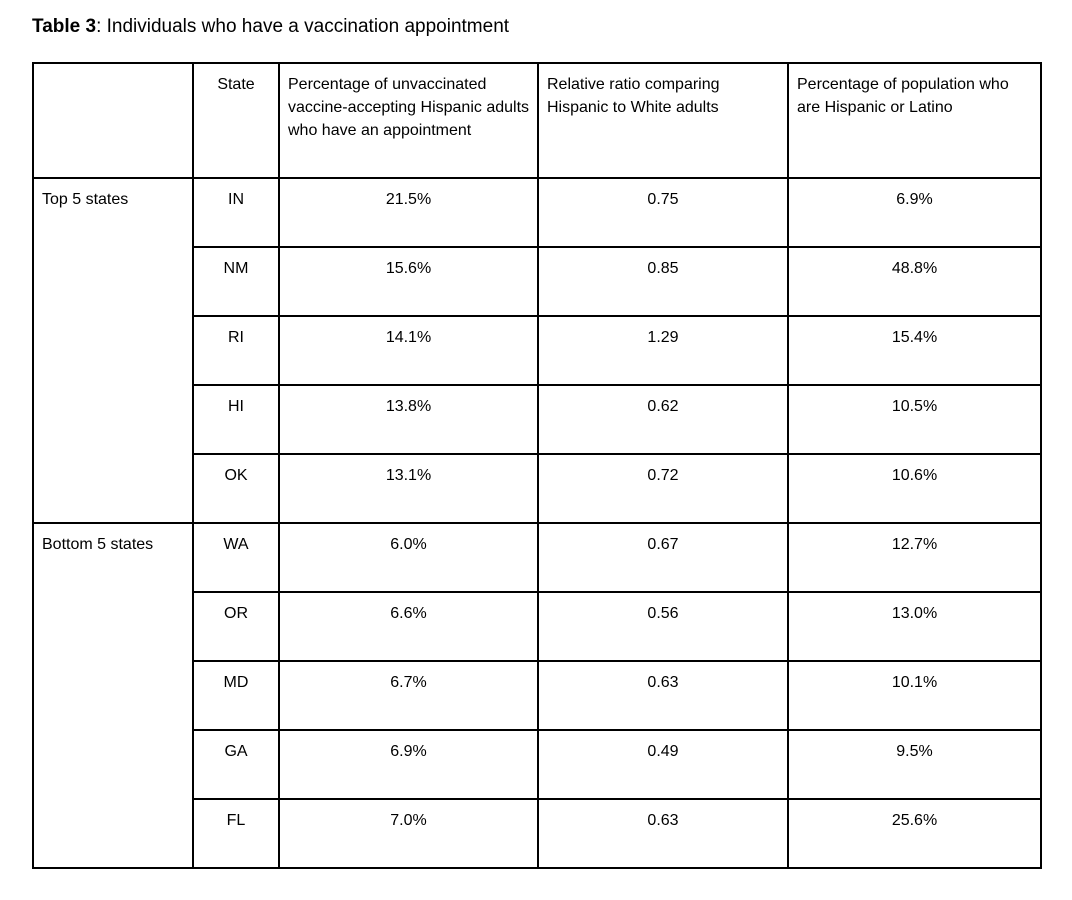 The width and height of the screenshot is (1072, 900). What do you see at coordinates (914, 557) in the screenshot?
I see `cell-pct-hispanic-population: 12.7%` at bounding box center [914, 557].